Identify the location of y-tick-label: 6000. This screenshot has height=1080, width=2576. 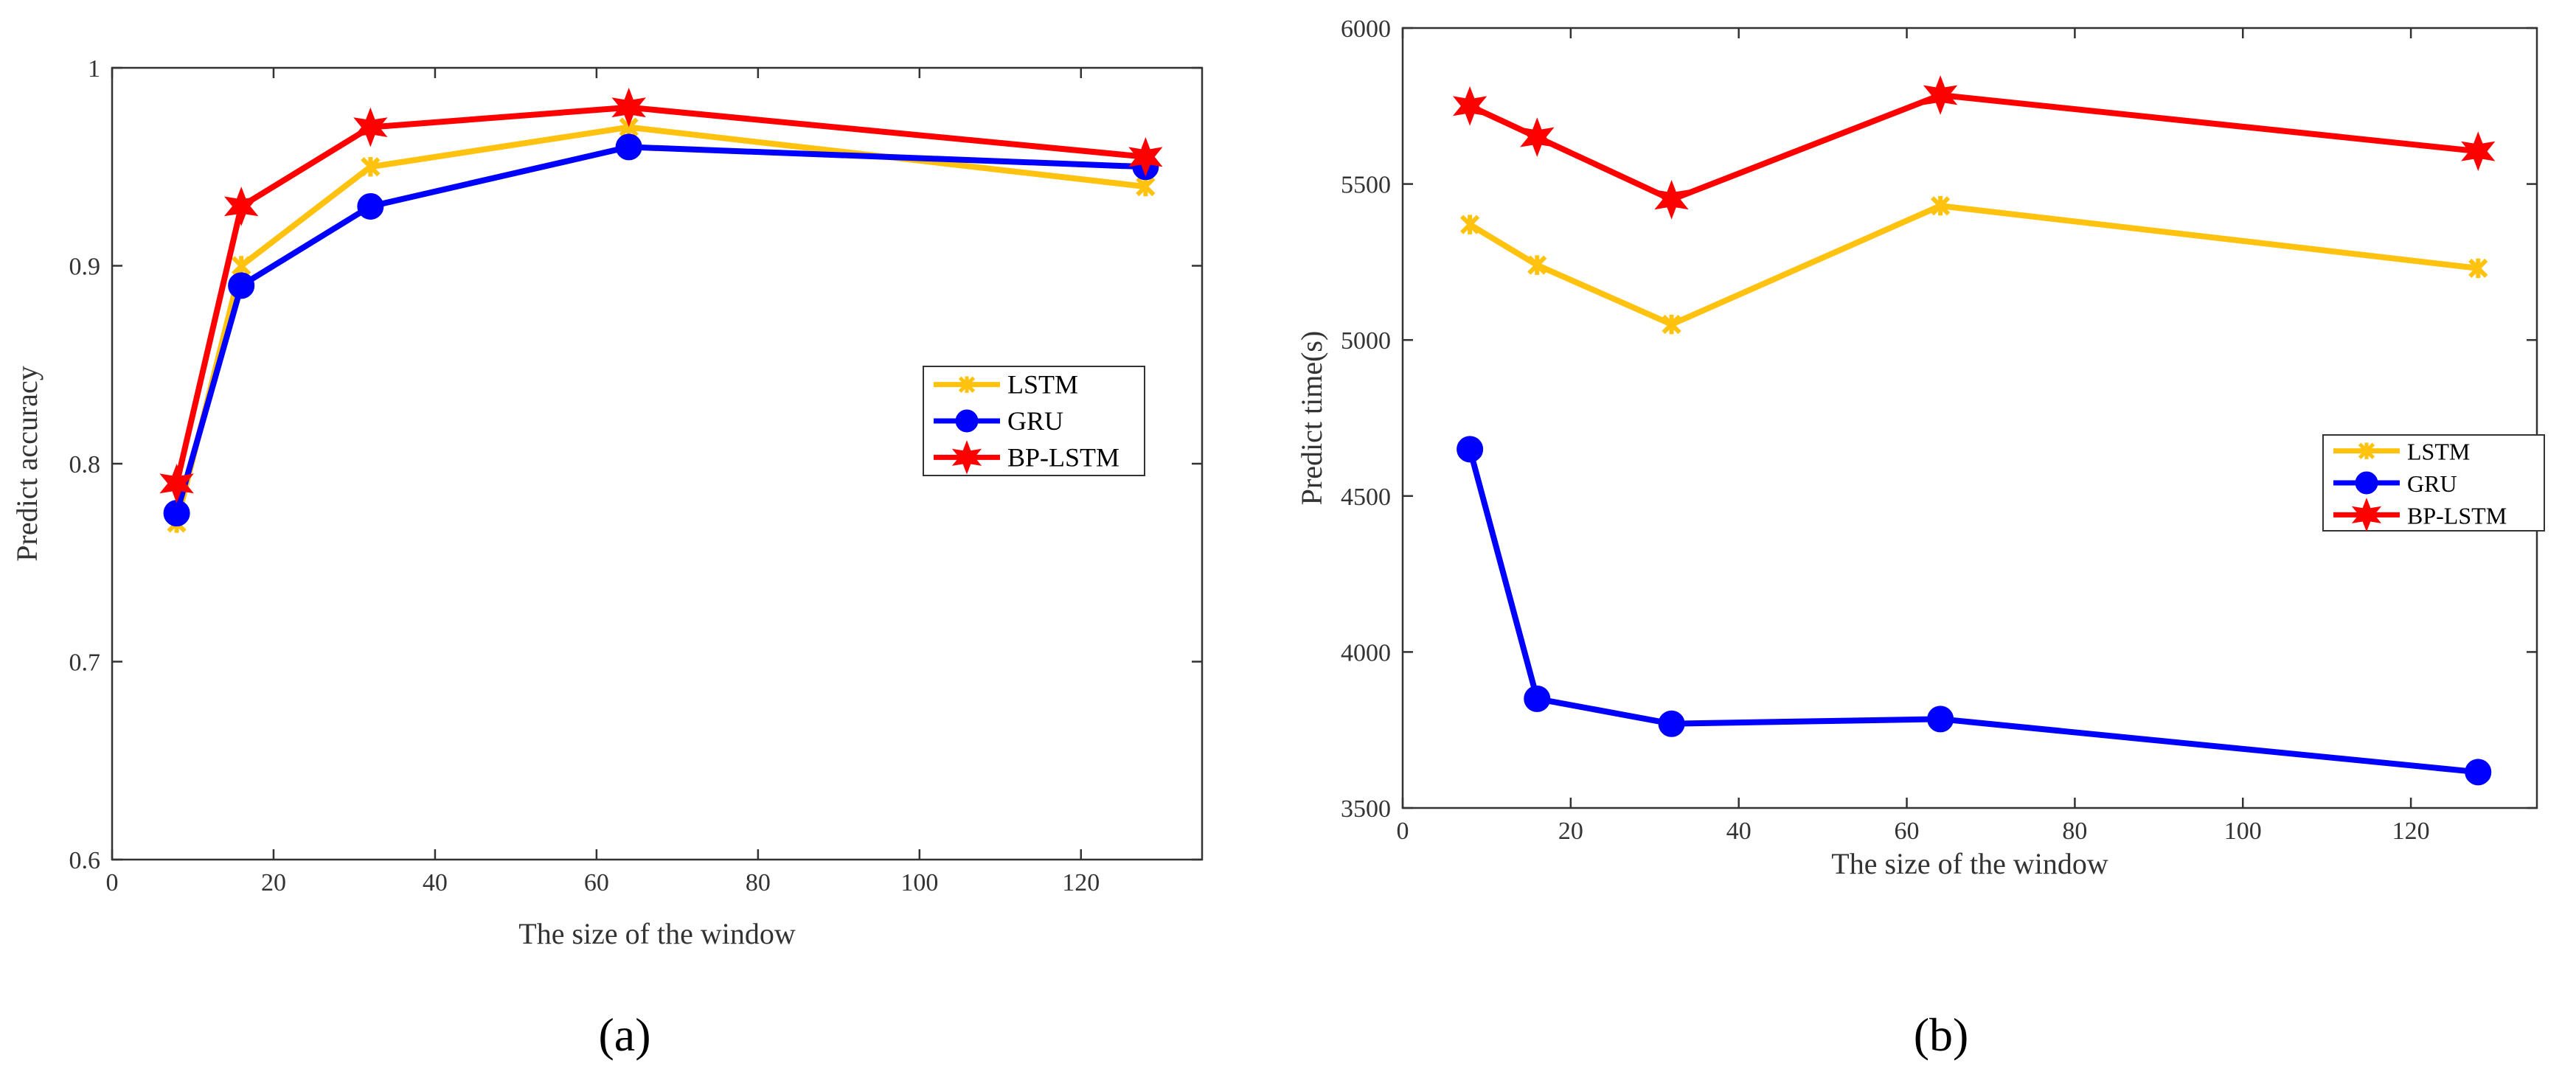
(1366, 29).